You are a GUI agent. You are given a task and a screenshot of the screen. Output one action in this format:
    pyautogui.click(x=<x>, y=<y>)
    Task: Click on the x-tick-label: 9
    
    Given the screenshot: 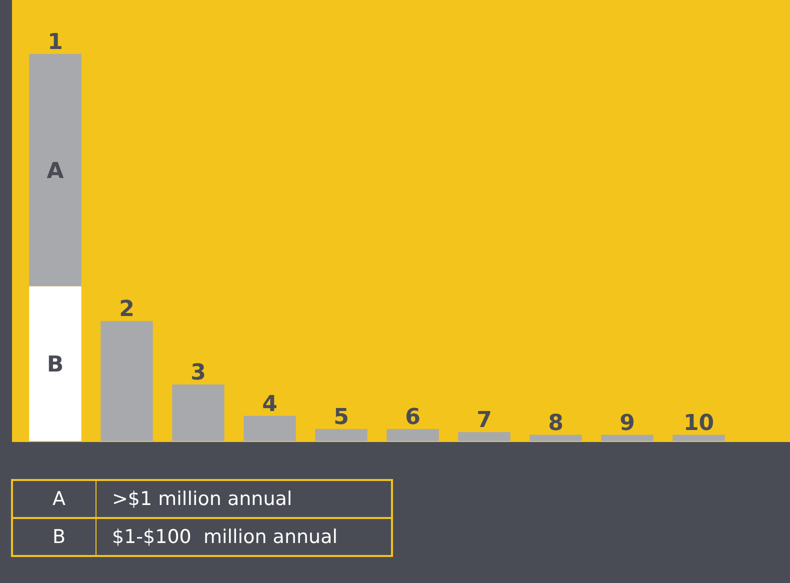 What is the action you would take?
    pyautogui.click(x=627, y=423)
    